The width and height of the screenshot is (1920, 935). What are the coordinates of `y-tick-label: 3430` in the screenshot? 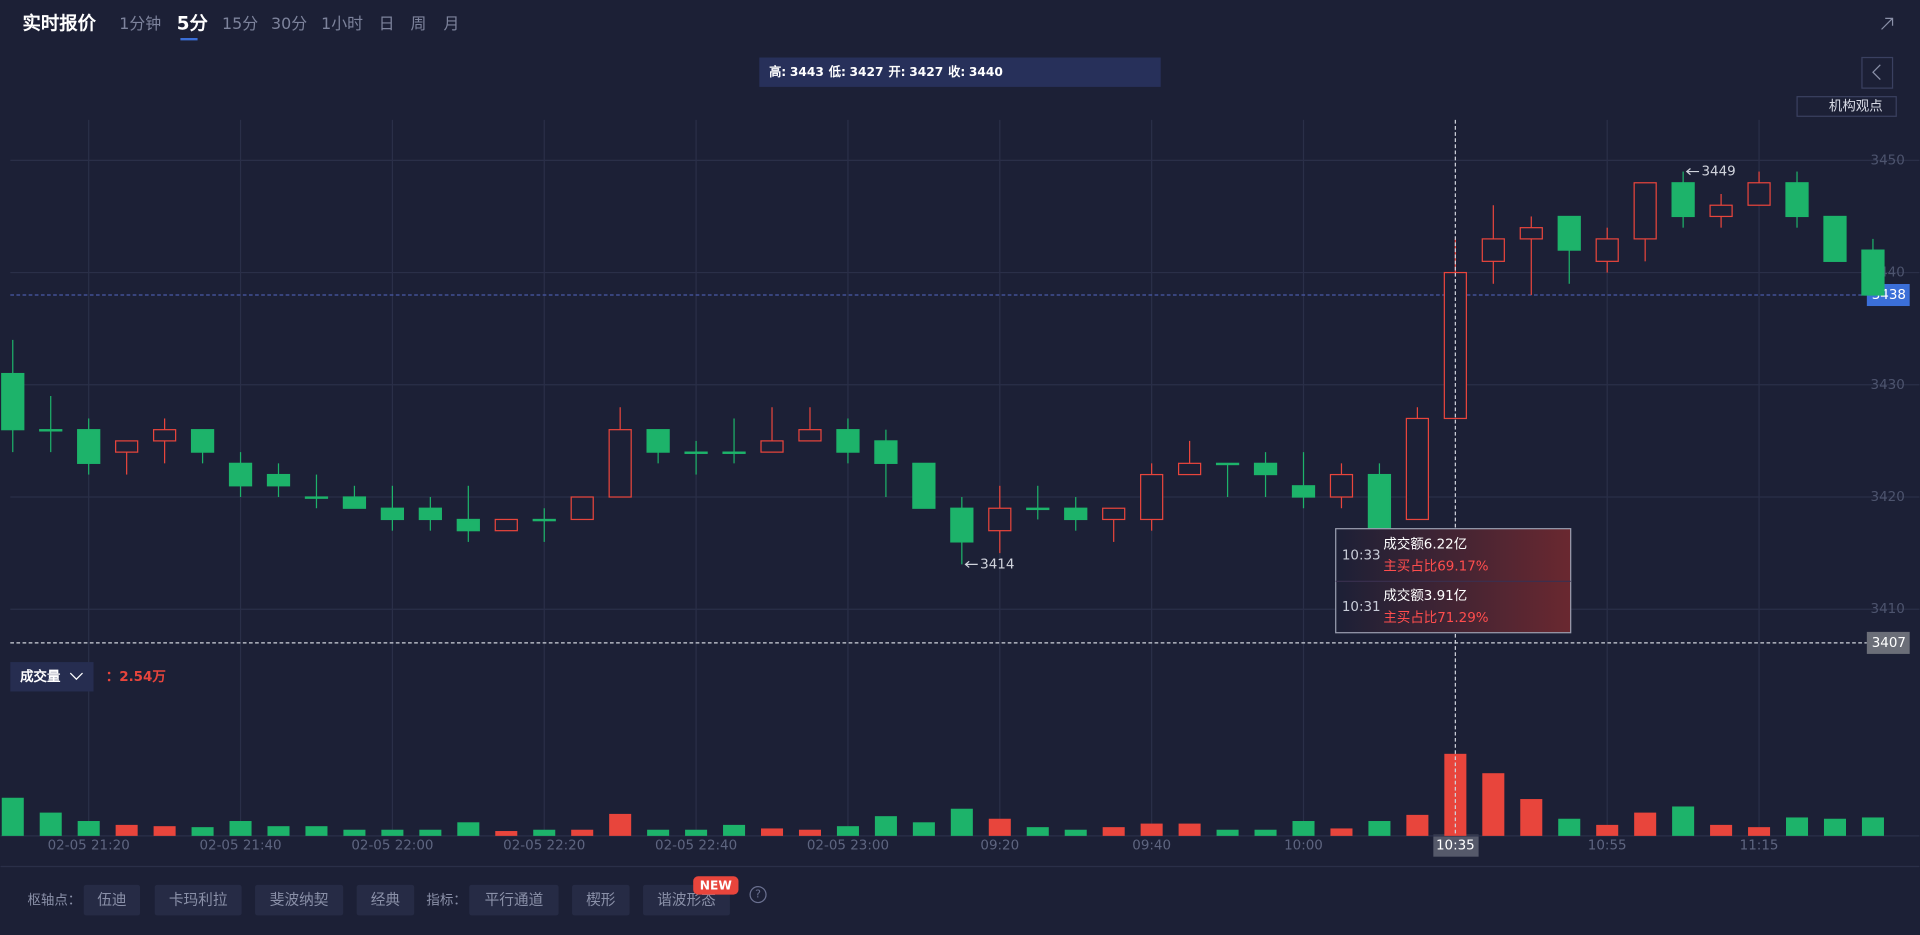 It's located at (1888, 385).